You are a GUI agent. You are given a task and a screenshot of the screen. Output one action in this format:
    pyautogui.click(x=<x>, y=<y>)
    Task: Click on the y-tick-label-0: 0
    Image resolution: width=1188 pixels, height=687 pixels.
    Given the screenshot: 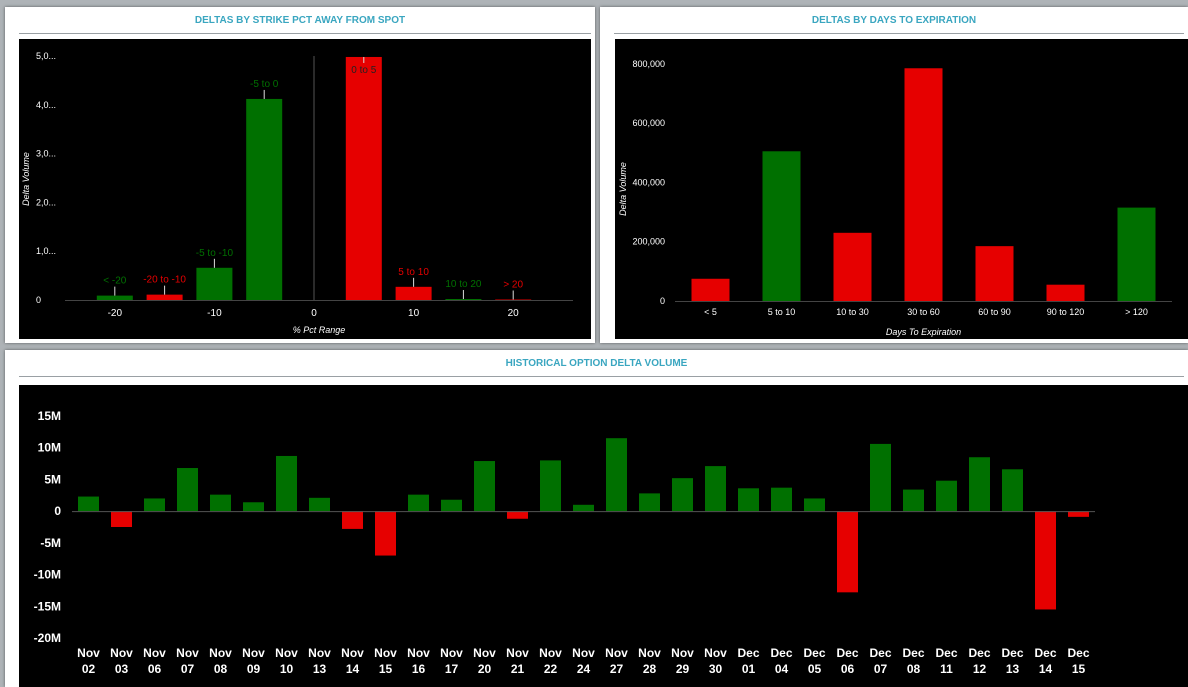 What is the action you would take?
    pyautogui.click(x=38, y=300)
    